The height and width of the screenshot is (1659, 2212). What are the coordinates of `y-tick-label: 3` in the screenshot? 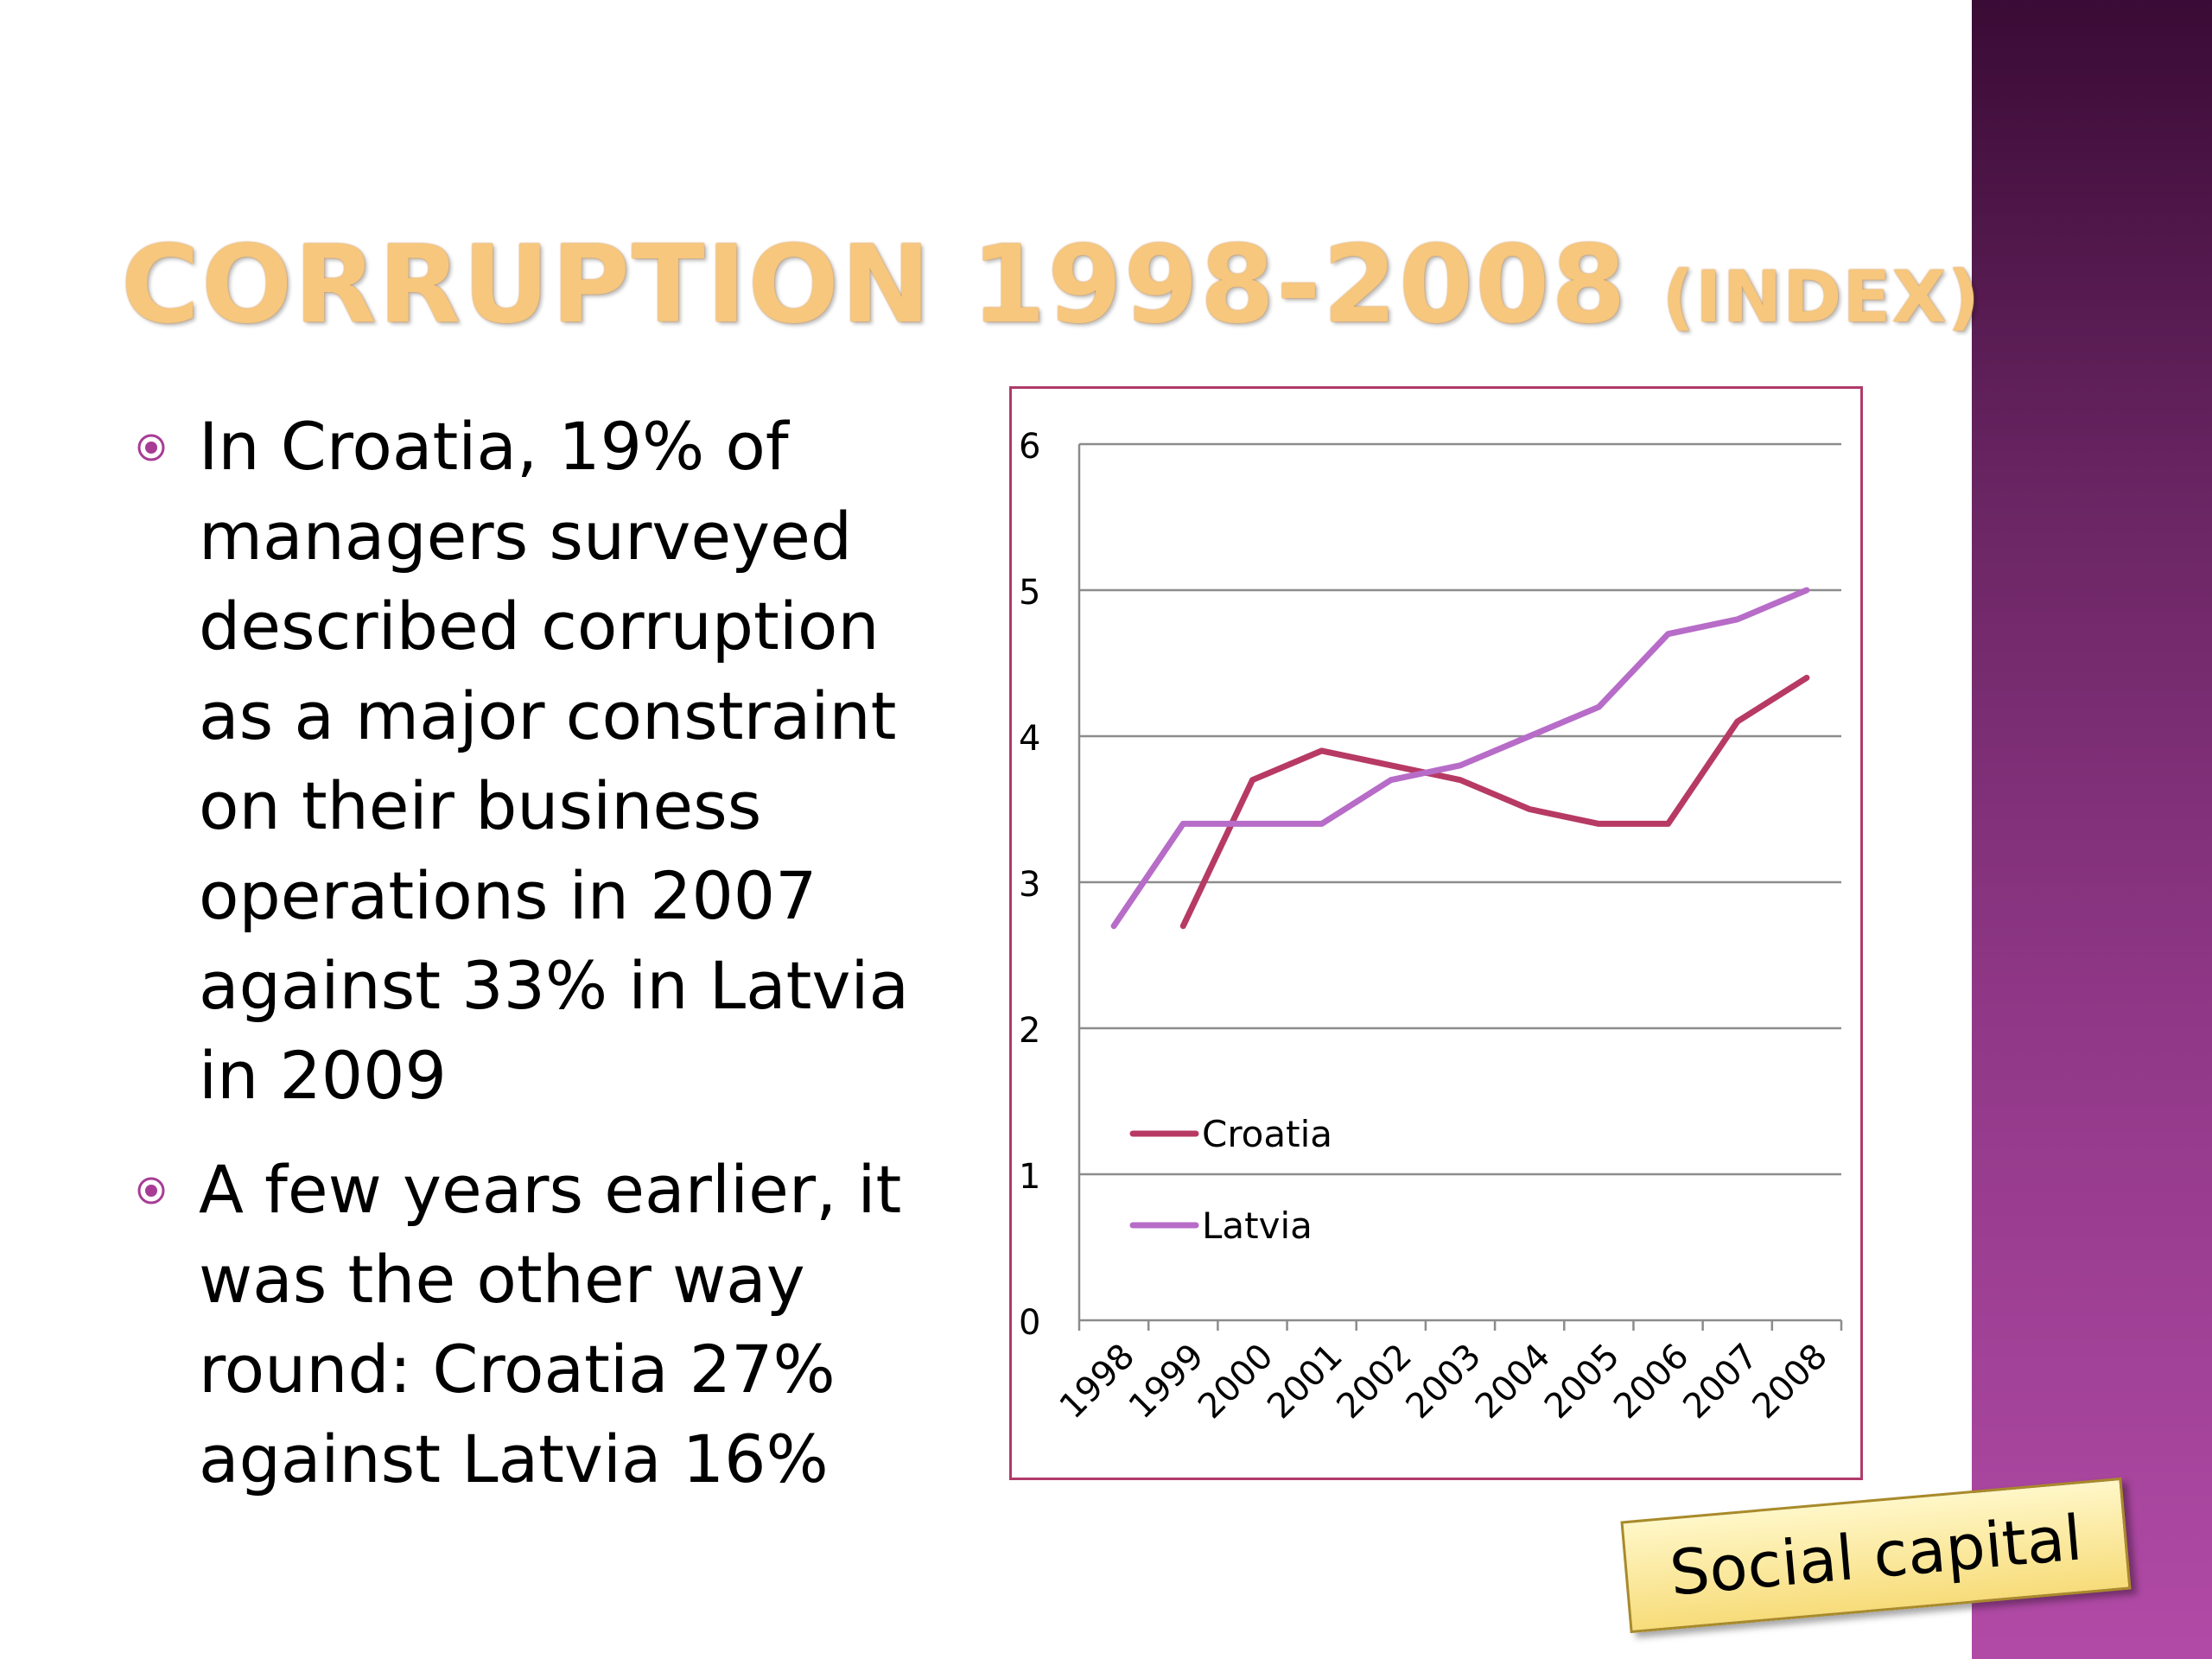 It's located at (1029, 885).